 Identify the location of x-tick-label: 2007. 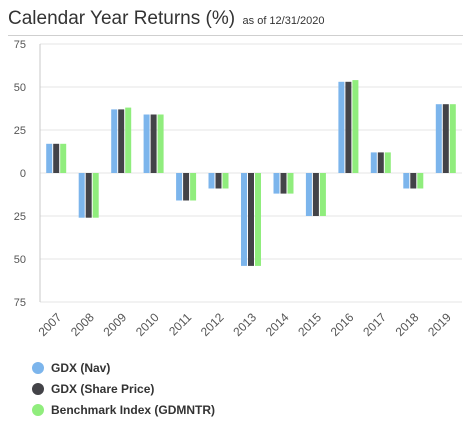
(50, 324).